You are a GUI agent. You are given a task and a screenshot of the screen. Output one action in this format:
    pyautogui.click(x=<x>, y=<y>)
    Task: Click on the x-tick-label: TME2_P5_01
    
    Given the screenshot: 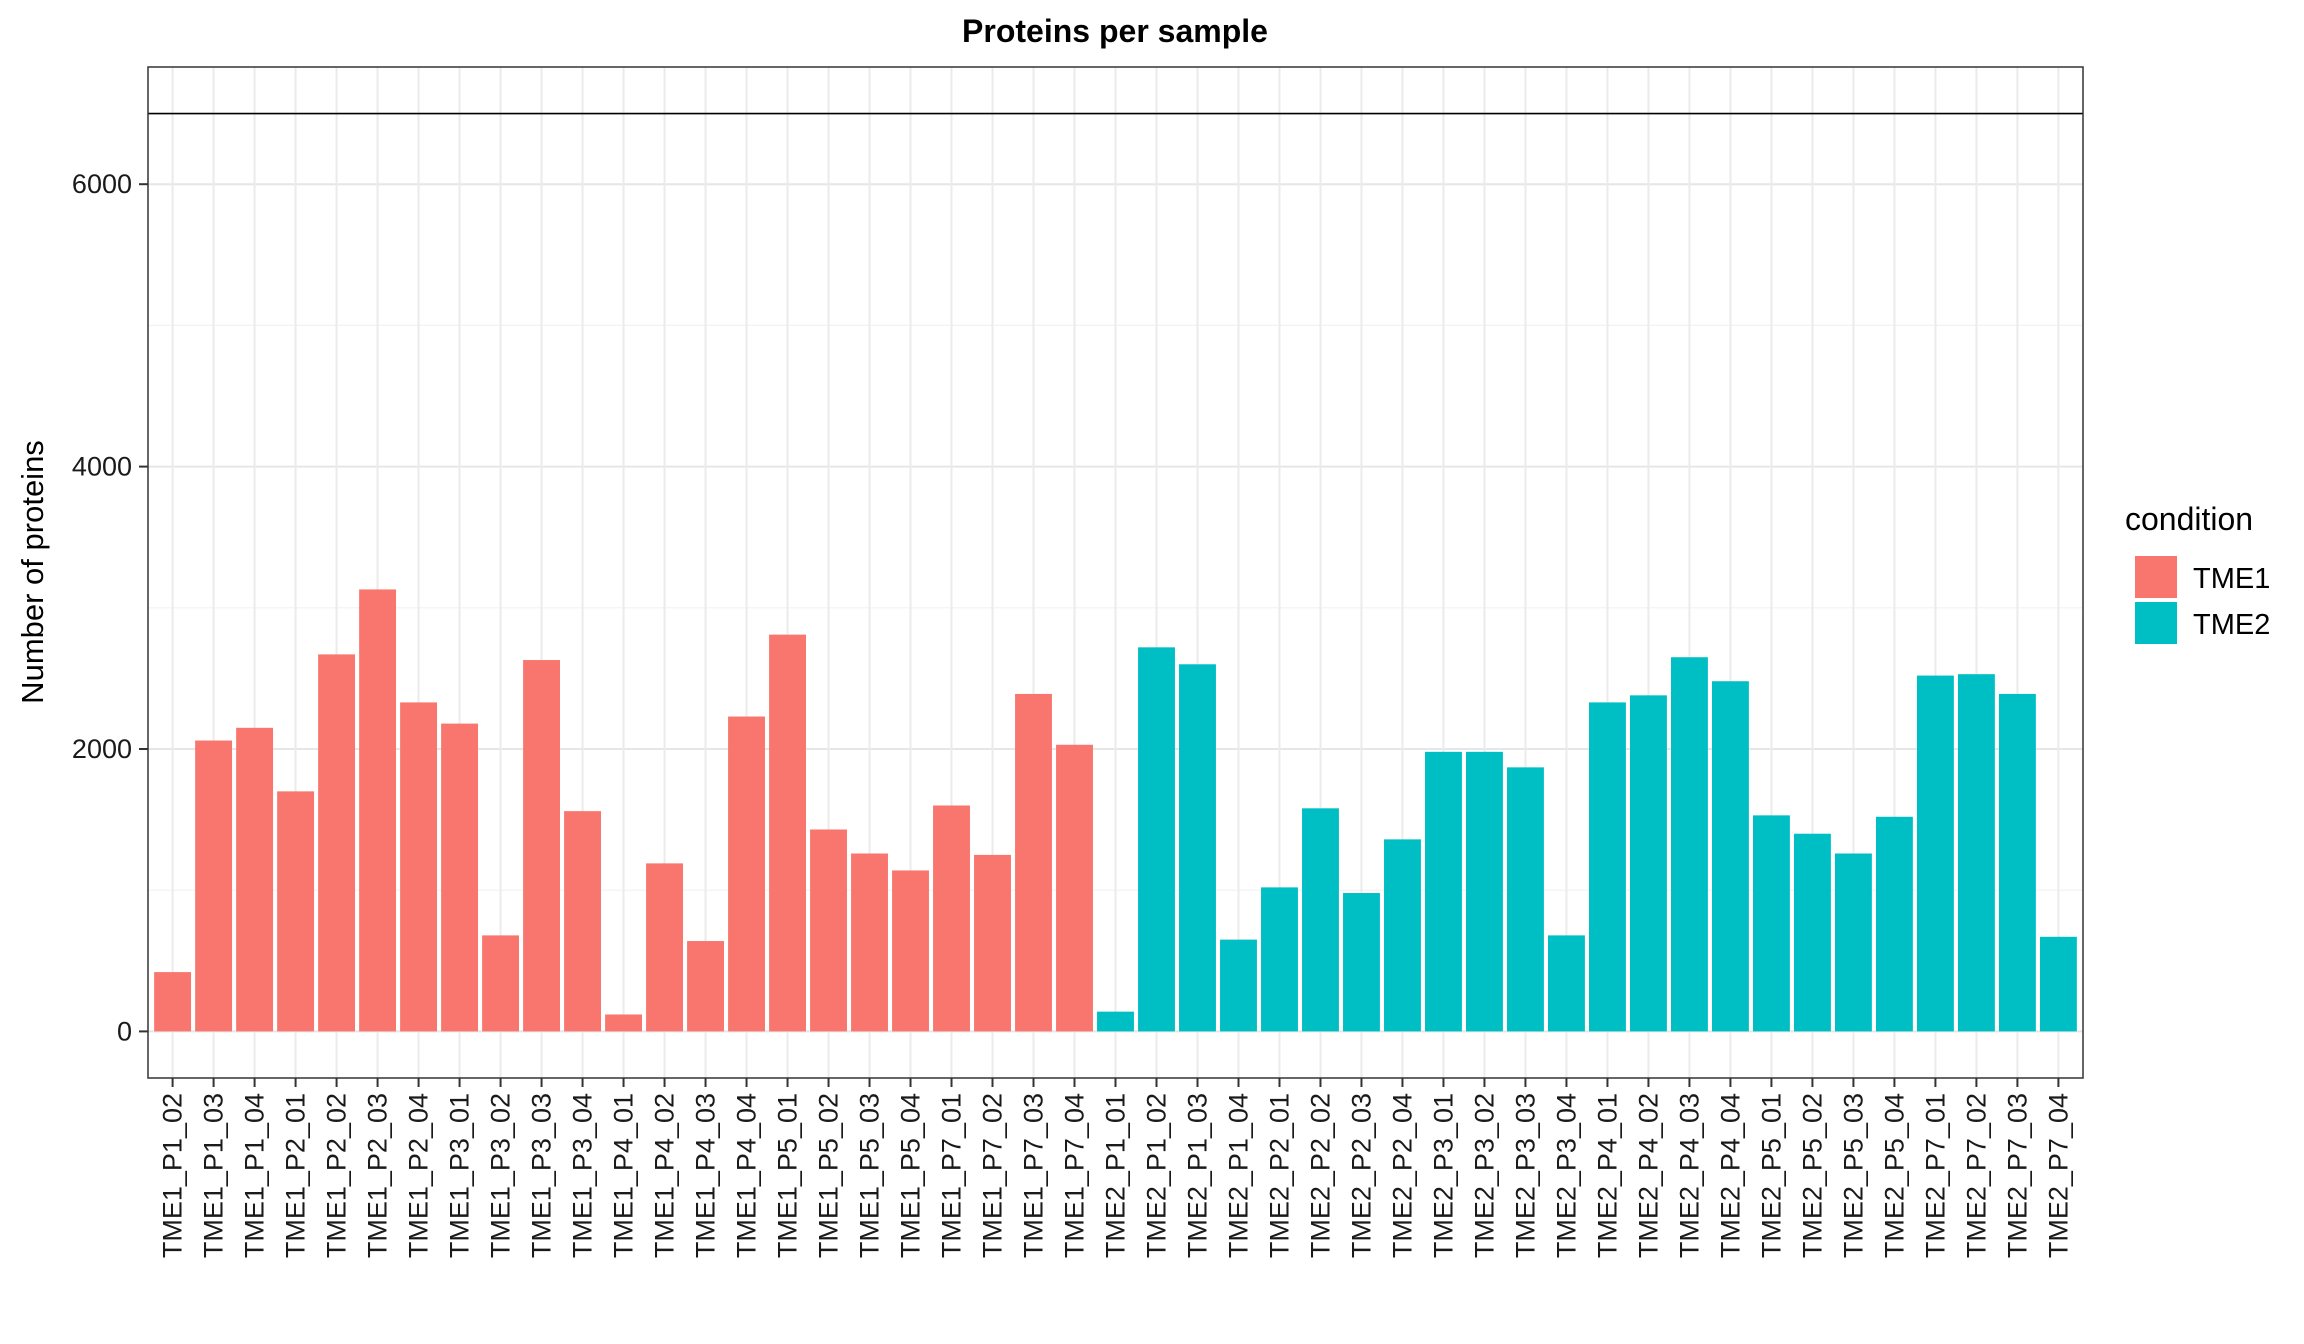 What is the action you would take?
    pyautogui.click(x=1771, y=1175)
    